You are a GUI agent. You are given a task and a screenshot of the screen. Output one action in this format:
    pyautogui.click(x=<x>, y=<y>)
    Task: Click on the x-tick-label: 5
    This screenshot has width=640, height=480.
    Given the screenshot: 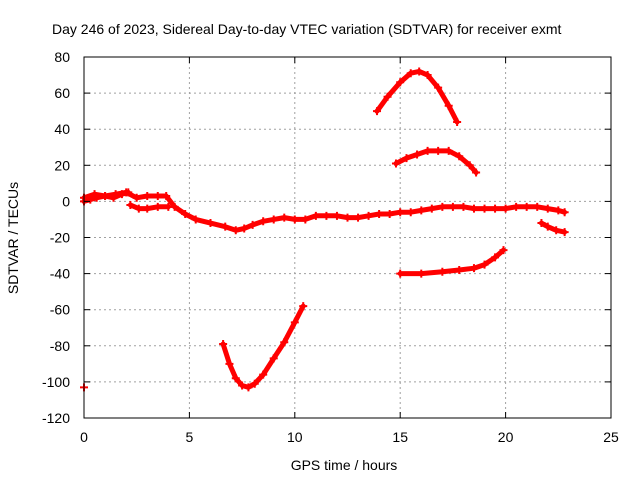 What is the action you would take?
    pyautogui.click(x=190, y=437)
    